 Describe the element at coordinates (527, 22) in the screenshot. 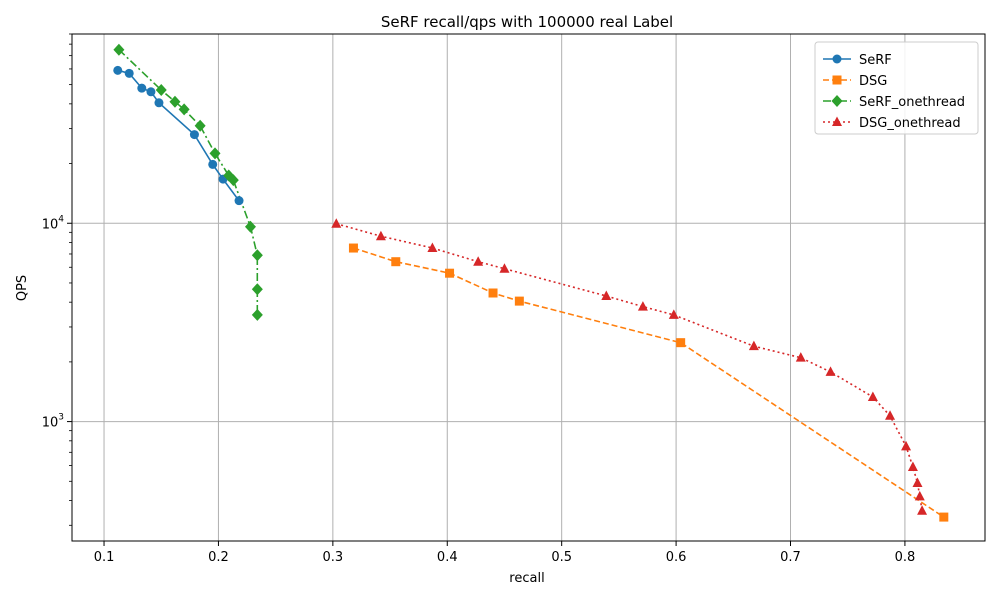

I see `chart-title: SeRF recall/qps with 100000 real Label` at that location.